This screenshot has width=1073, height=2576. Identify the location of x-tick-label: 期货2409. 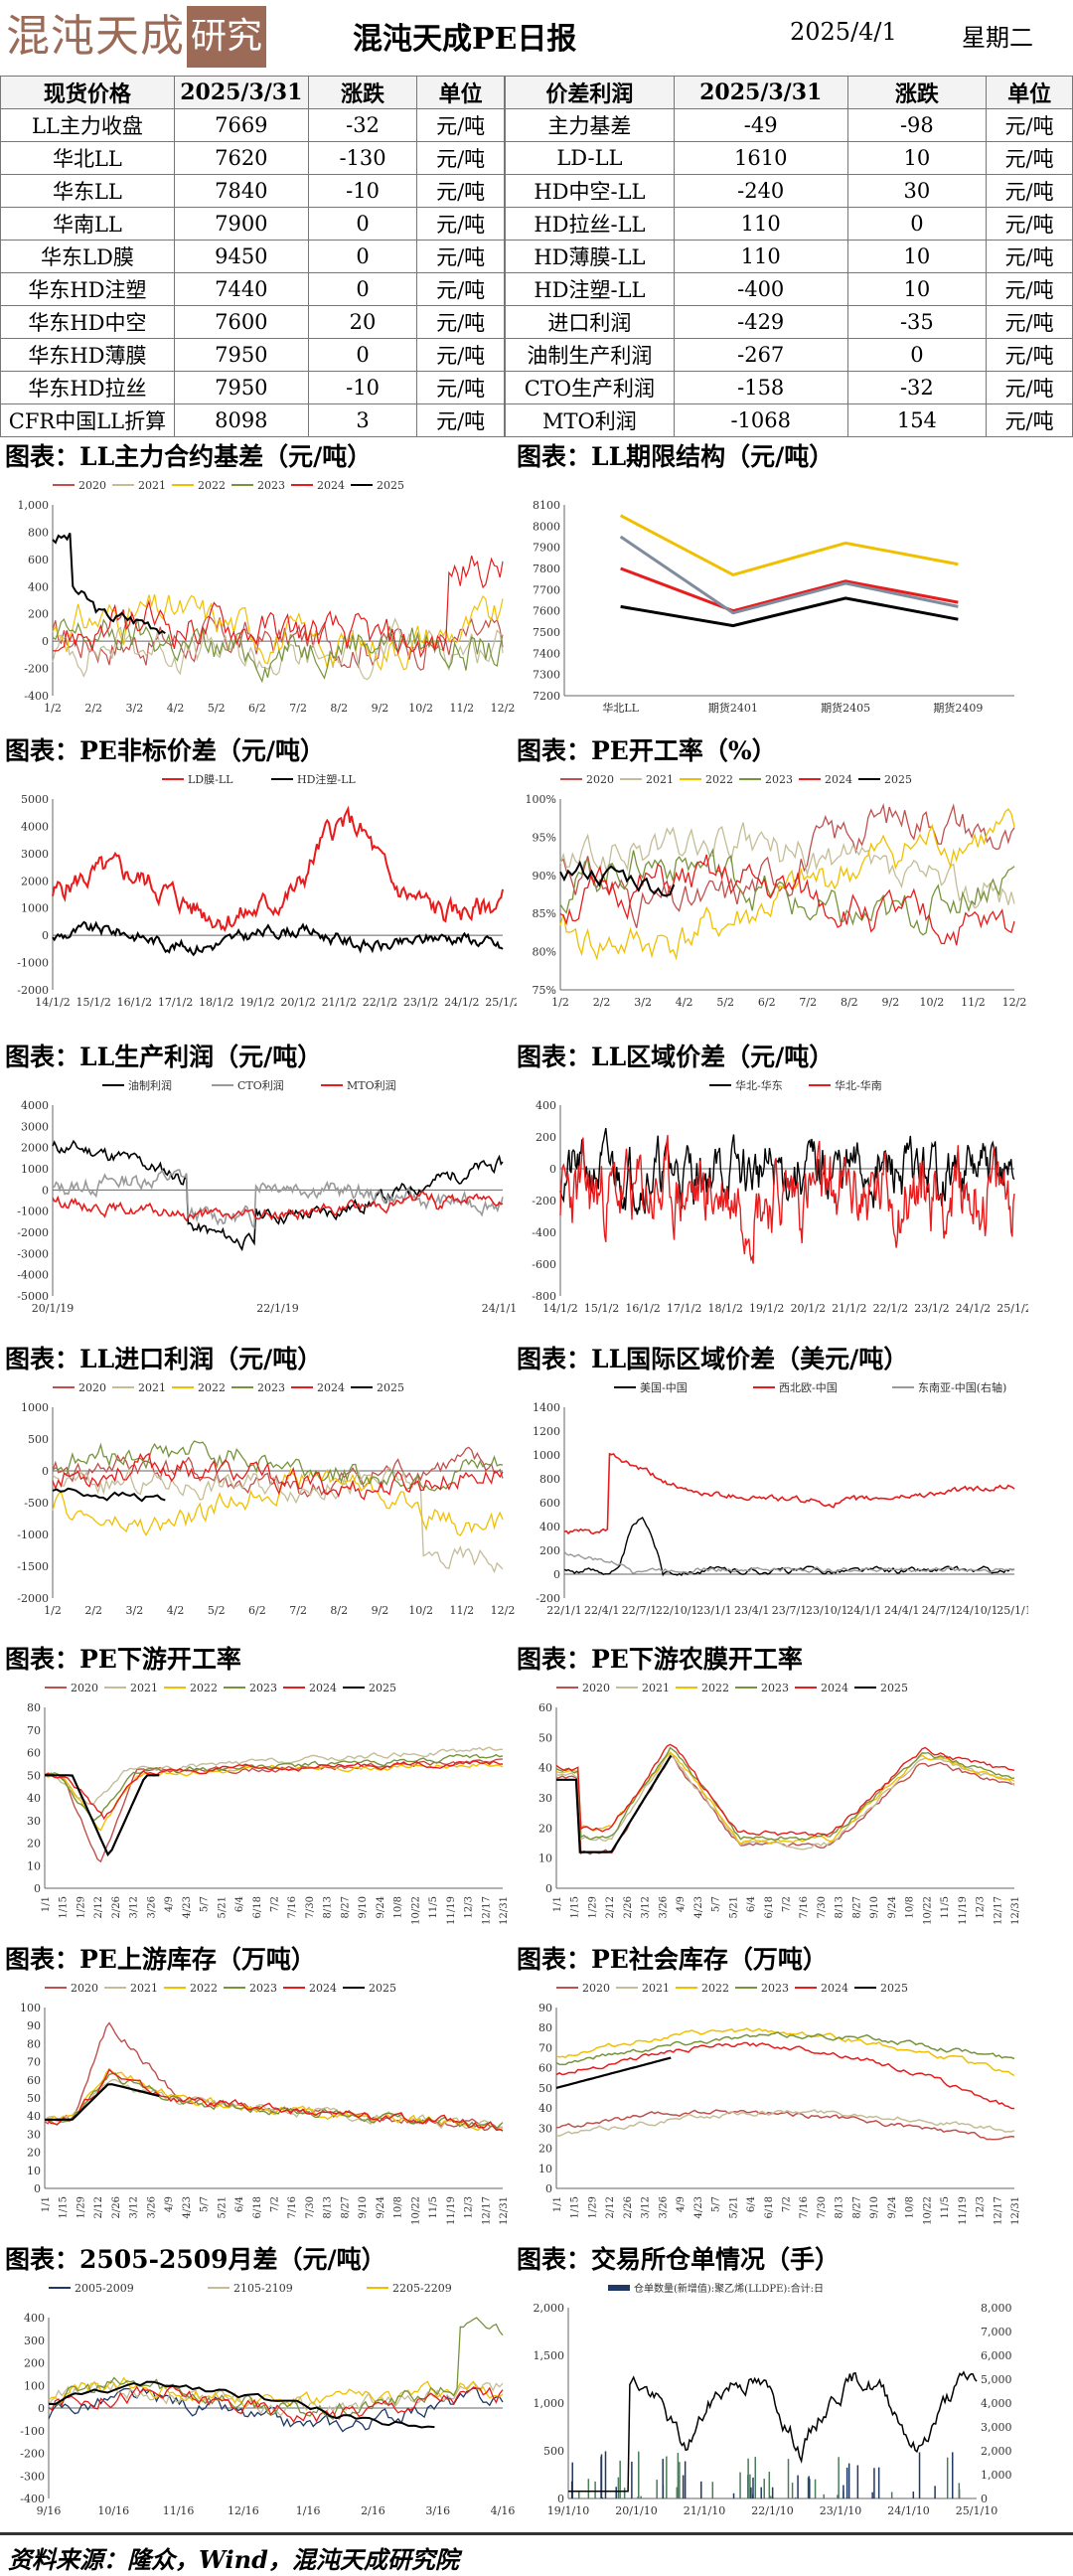
(958, 708).